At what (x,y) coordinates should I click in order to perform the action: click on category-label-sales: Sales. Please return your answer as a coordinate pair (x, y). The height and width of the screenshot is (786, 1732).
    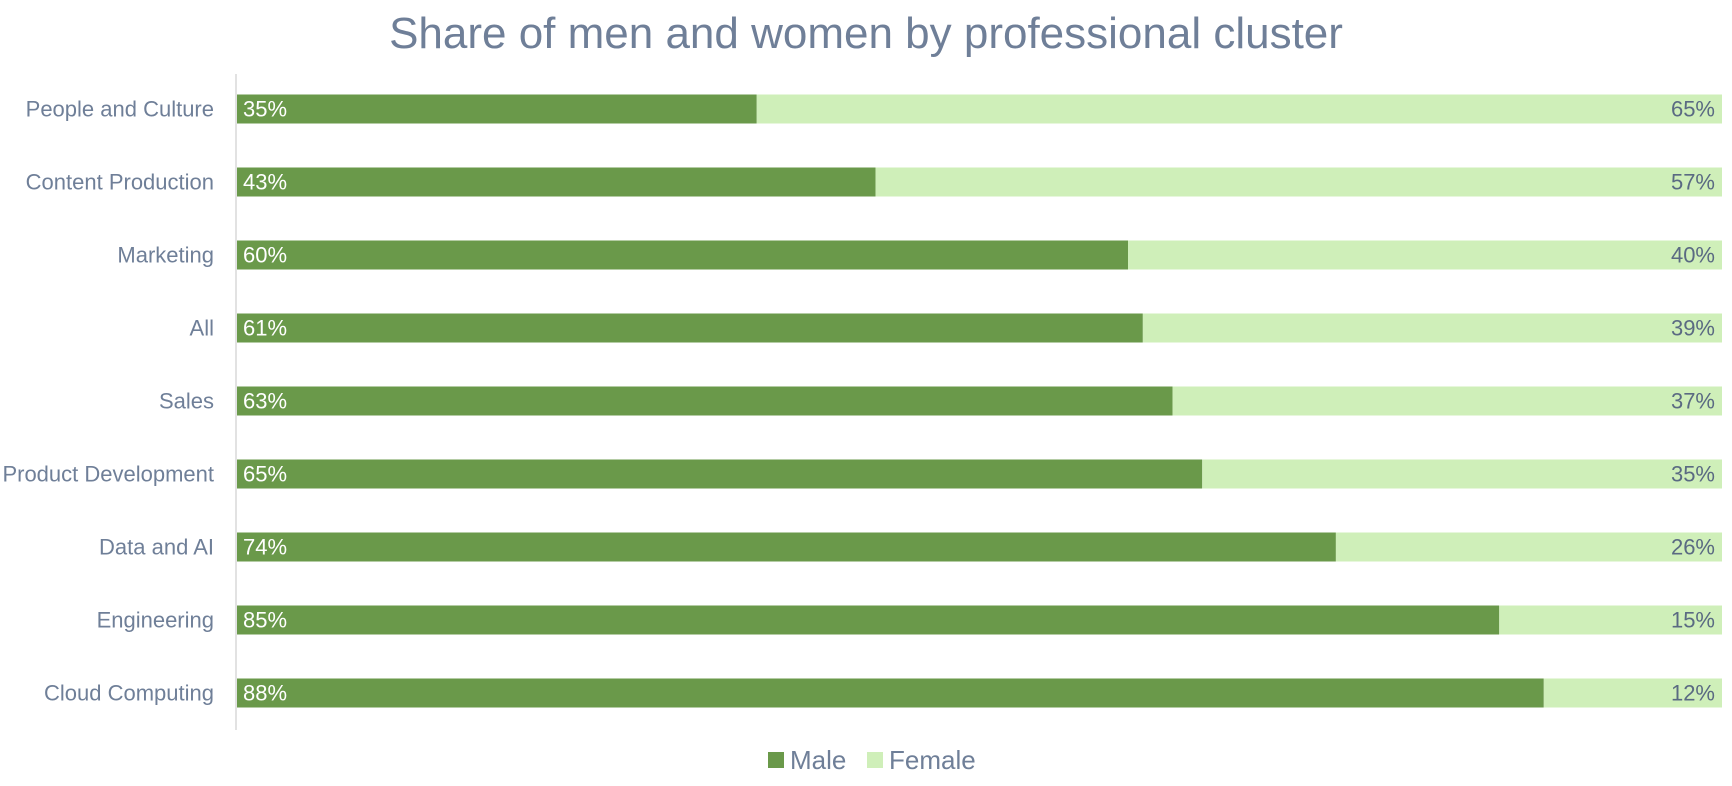
    Looking at the image, I should click on (186, 401).